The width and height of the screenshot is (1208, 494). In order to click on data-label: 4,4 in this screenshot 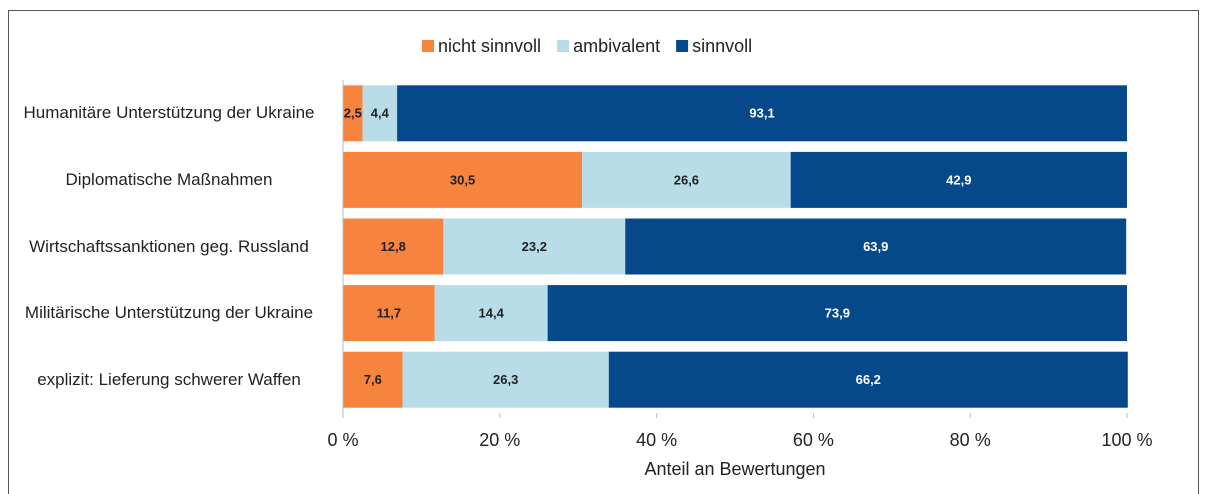, I will do `click(380, 113)`.